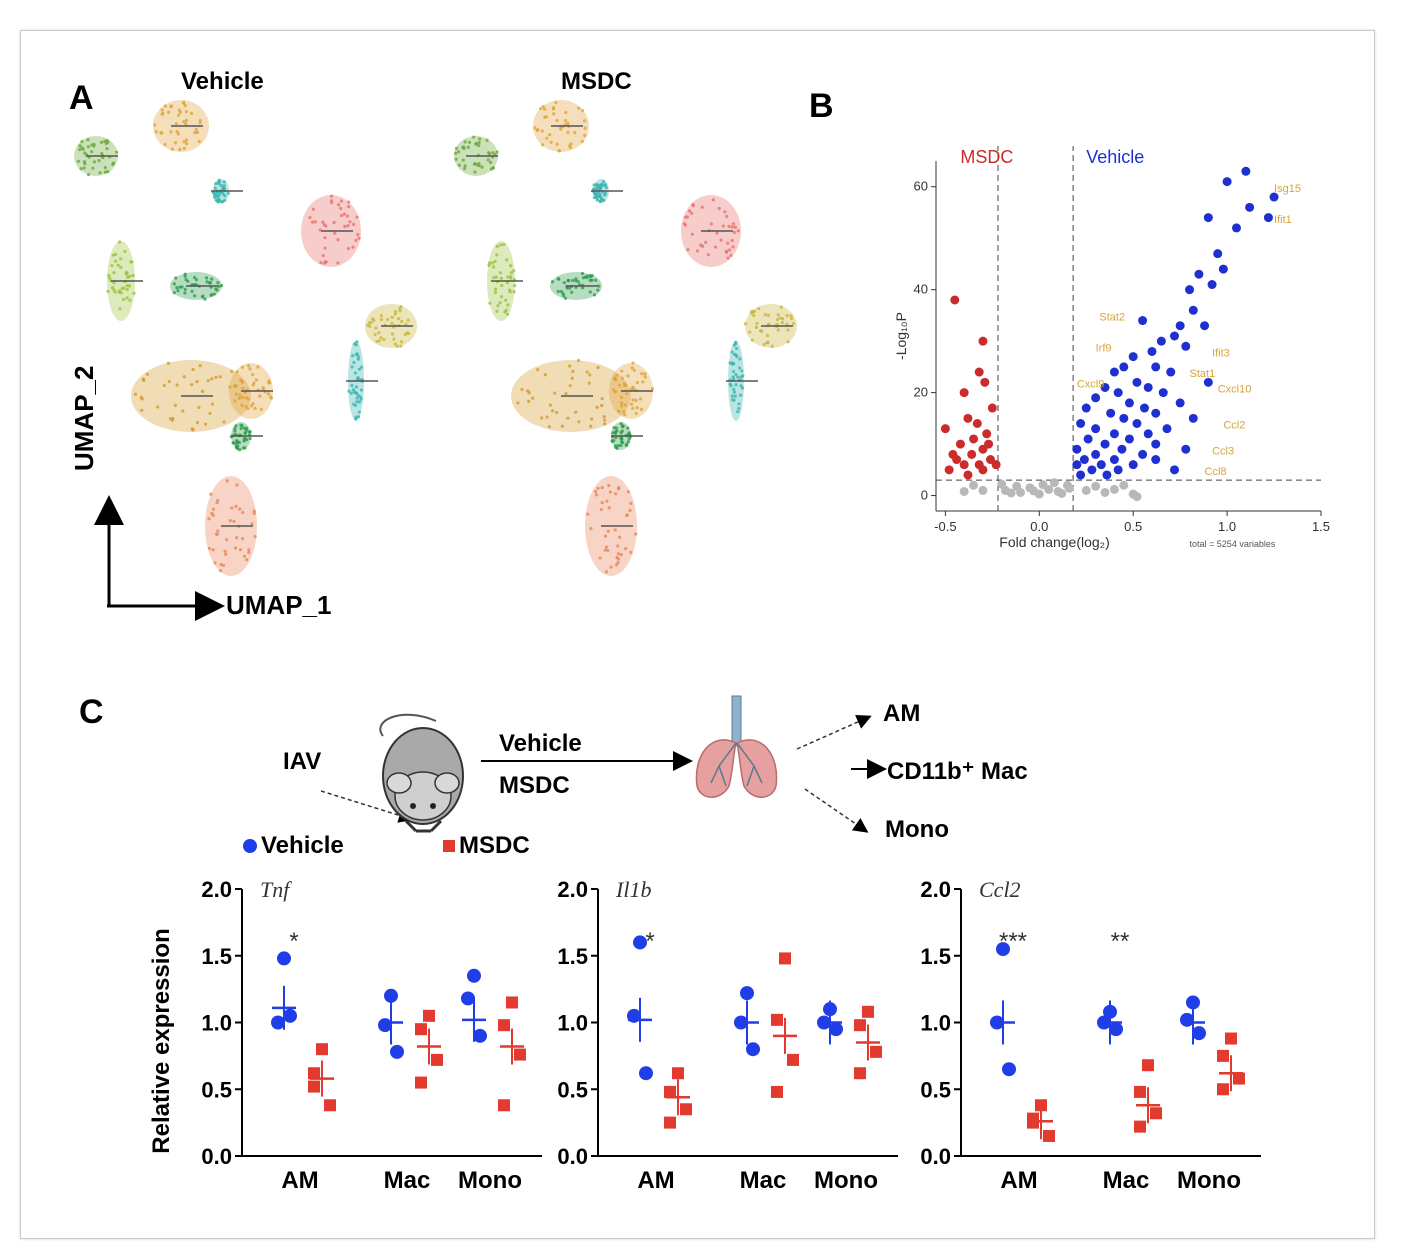 The width and height of the screenshot is (1416, 1260). What do you see at coordinates (572, 1023) in the screenshot?
I see `dot-y-tick-label: 1.0` at bounding box center [572, 1023].